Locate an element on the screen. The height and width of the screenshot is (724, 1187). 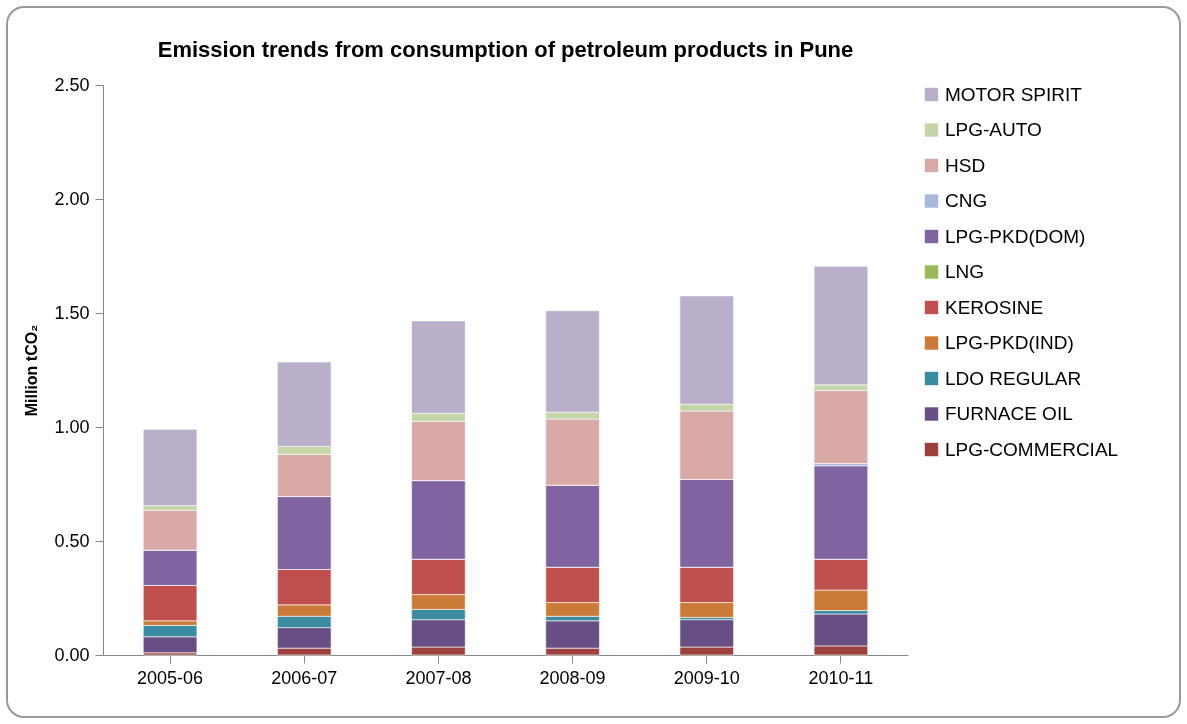
y-axis-title: Million tCO₂ is located at coordinates (32, 370).